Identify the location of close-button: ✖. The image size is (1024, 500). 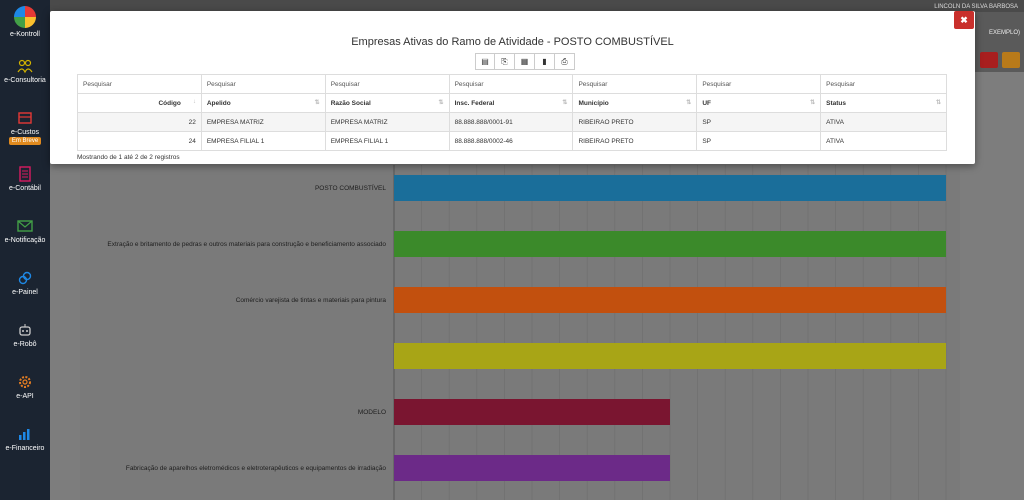
(964, 20).